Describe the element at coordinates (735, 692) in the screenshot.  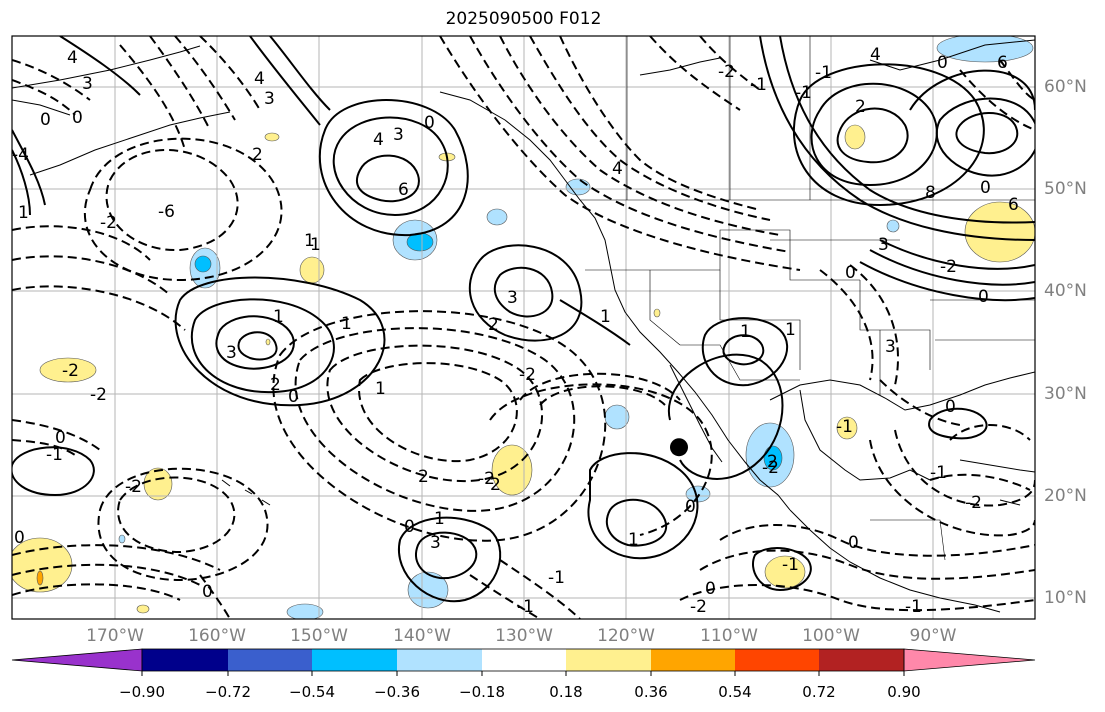
I see `colorbar-tick-label: 0.54` at that location.